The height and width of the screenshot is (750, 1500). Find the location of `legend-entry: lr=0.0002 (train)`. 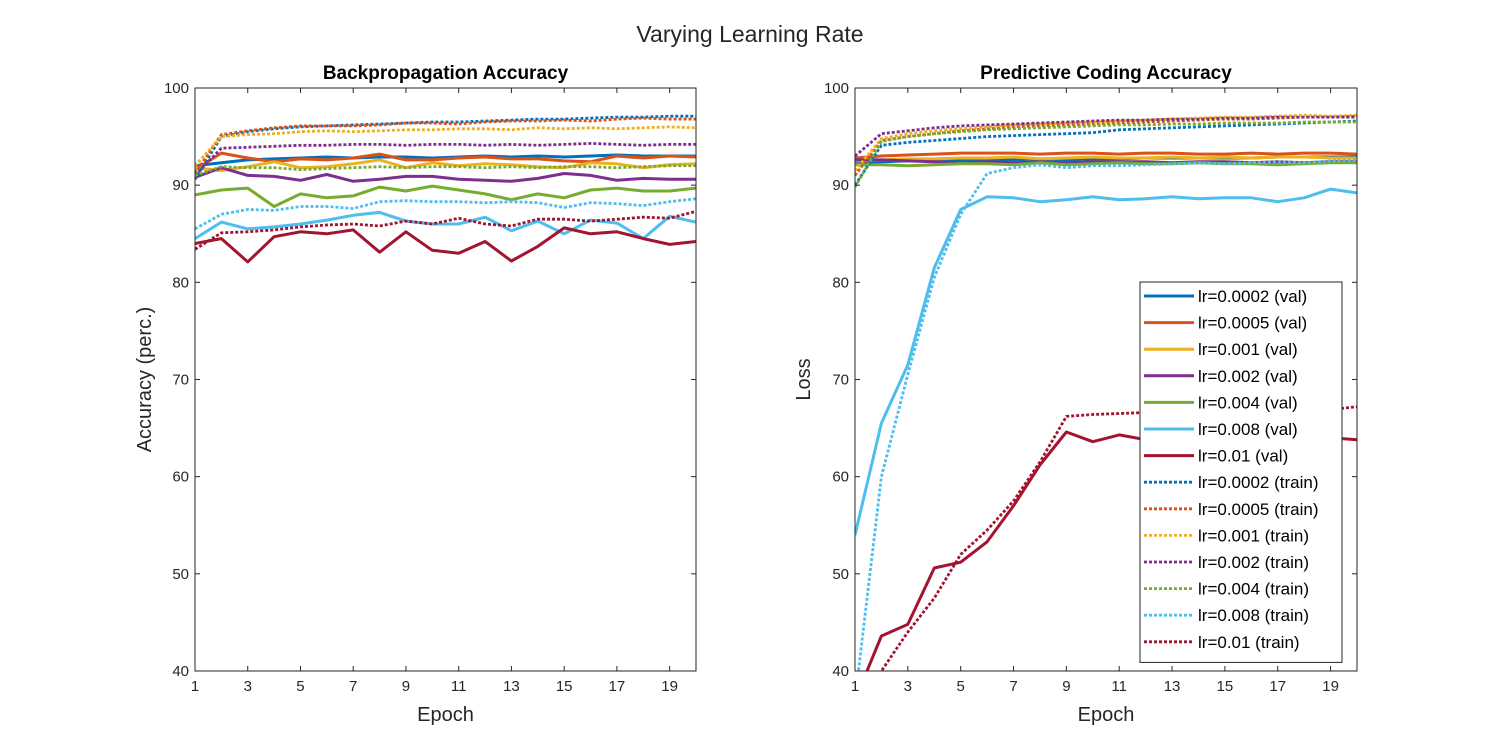

legend-entry: lr=0.0002 (train) is located at coordinates (1258, 482).